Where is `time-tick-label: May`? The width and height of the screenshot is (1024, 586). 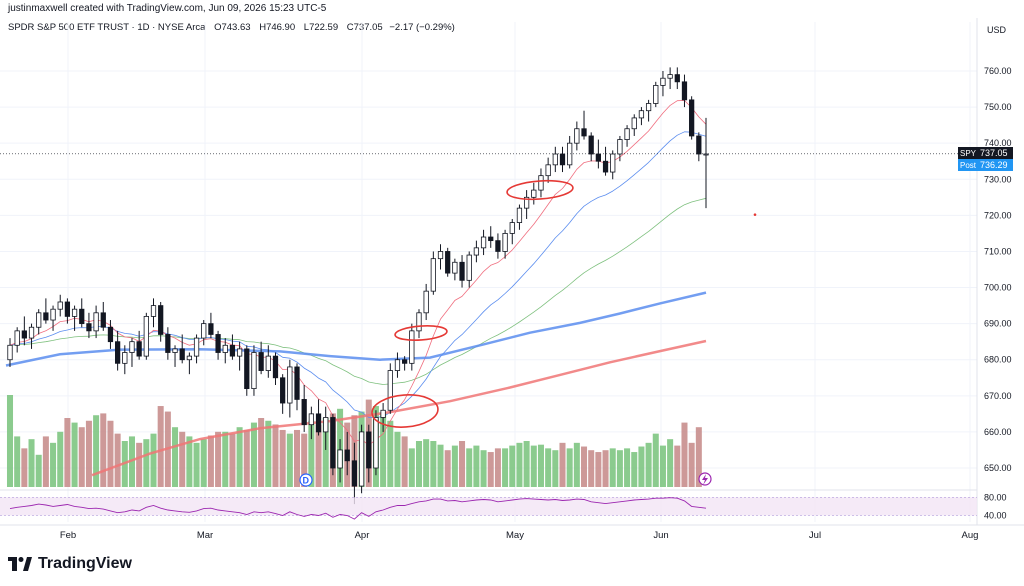 time-tick-label: May is located at coordinates (515, 535).